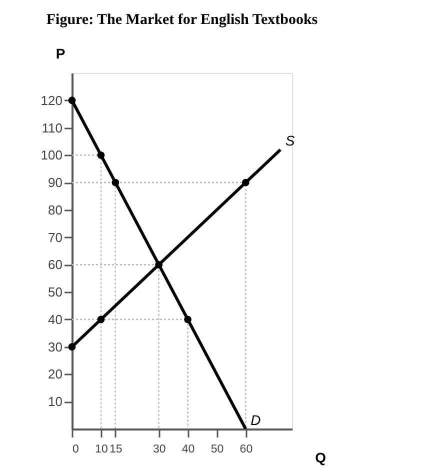 The height and width of the screenshot is (470, 430). Describe the element at coordinates (75, 450) in the screenshot. I see `x-tick-label: 0` at that location.